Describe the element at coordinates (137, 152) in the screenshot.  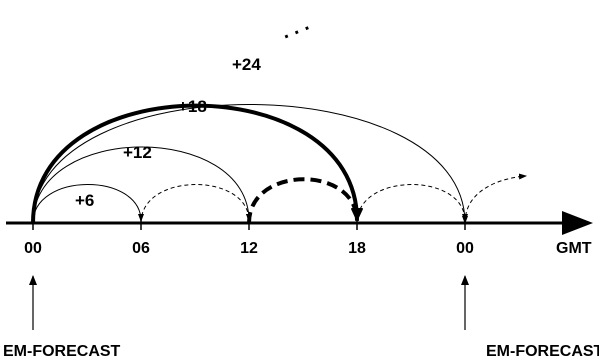
I see `arc-label-plus-12: +12` at that location.